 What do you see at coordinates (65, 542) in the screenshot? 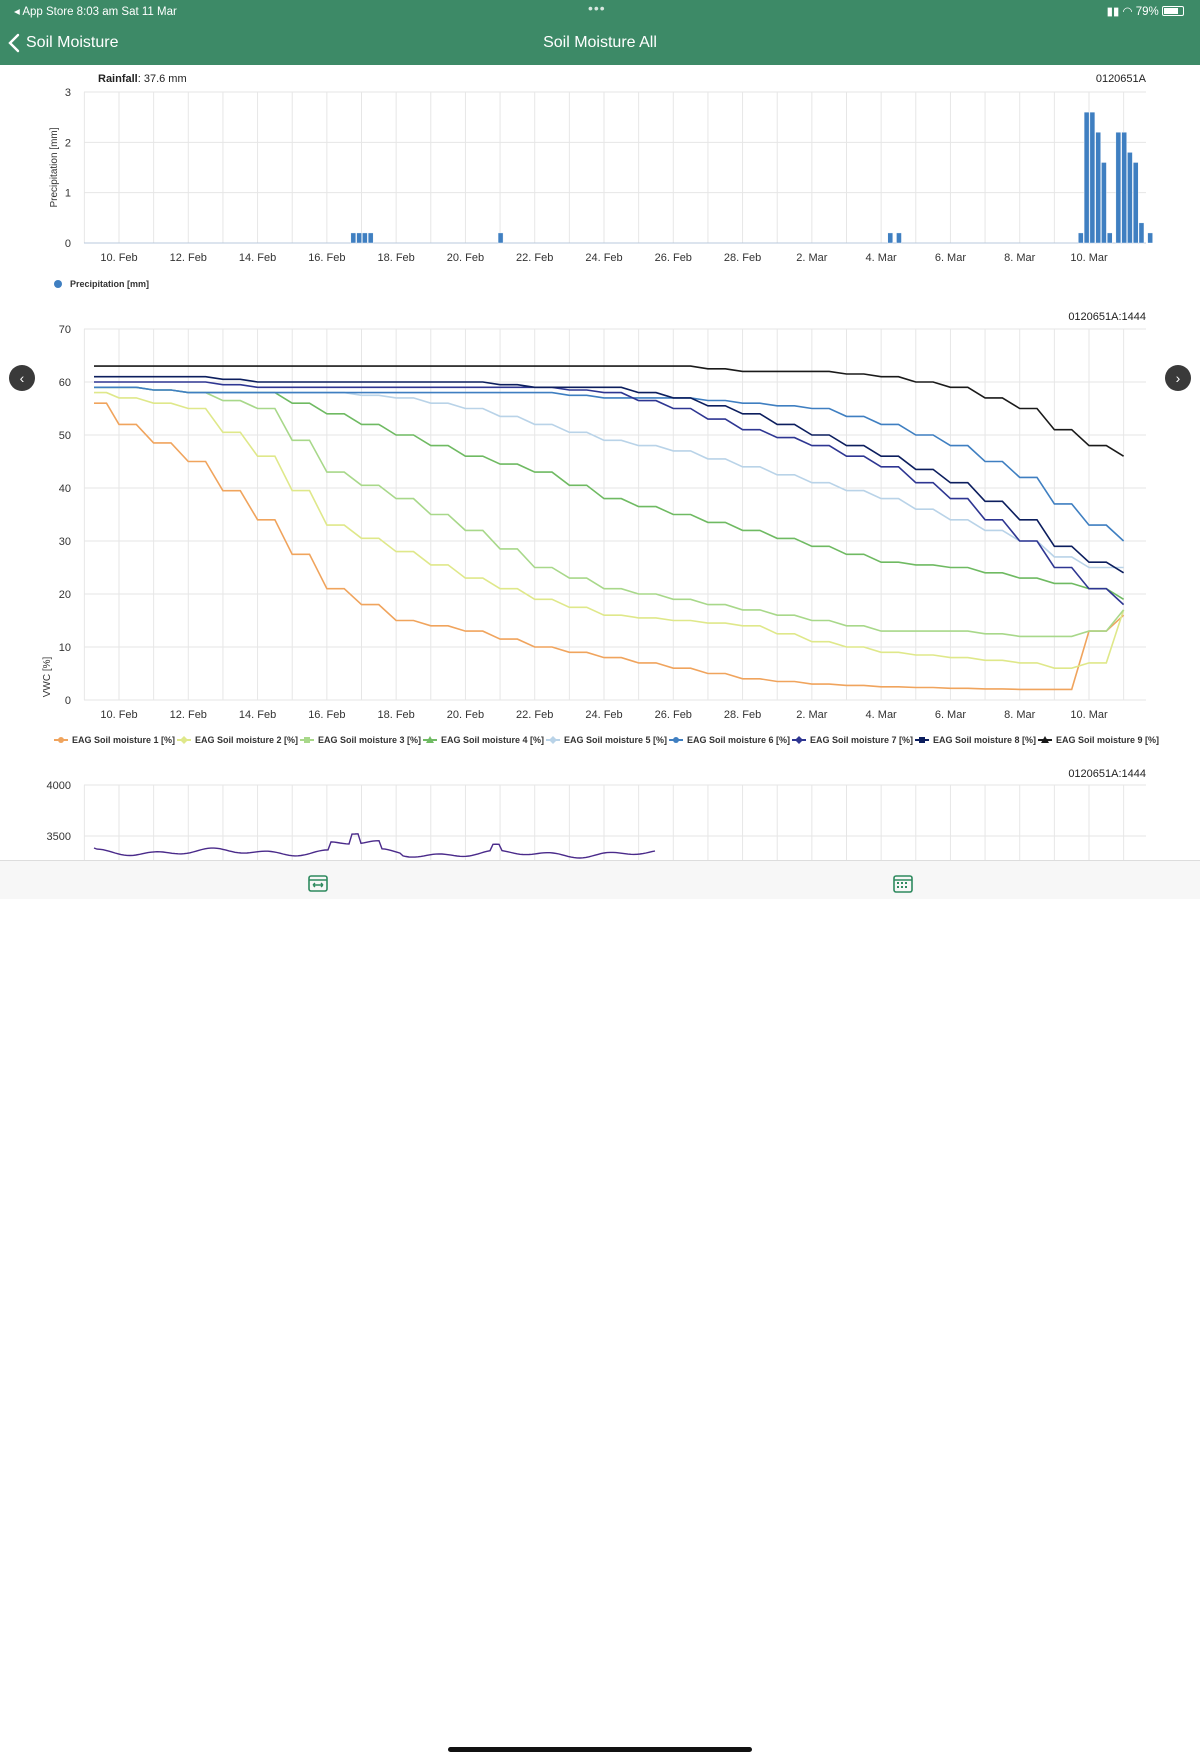
I see `y-tick-label: 30` at bounding box center [65, 542].